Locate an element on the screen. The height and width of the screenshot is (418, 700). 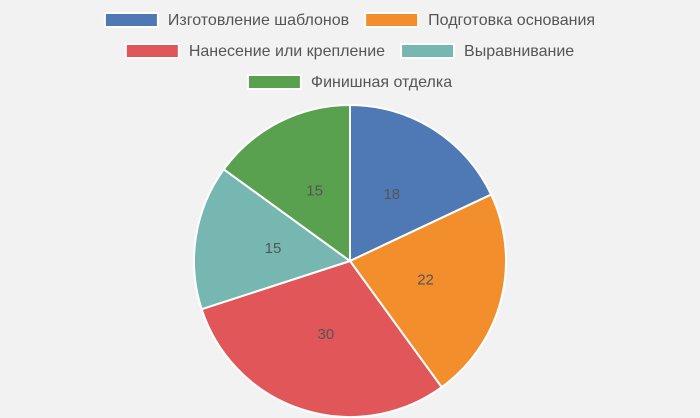
legend-item: Финишная отделка is located at coordinates (349, 82).